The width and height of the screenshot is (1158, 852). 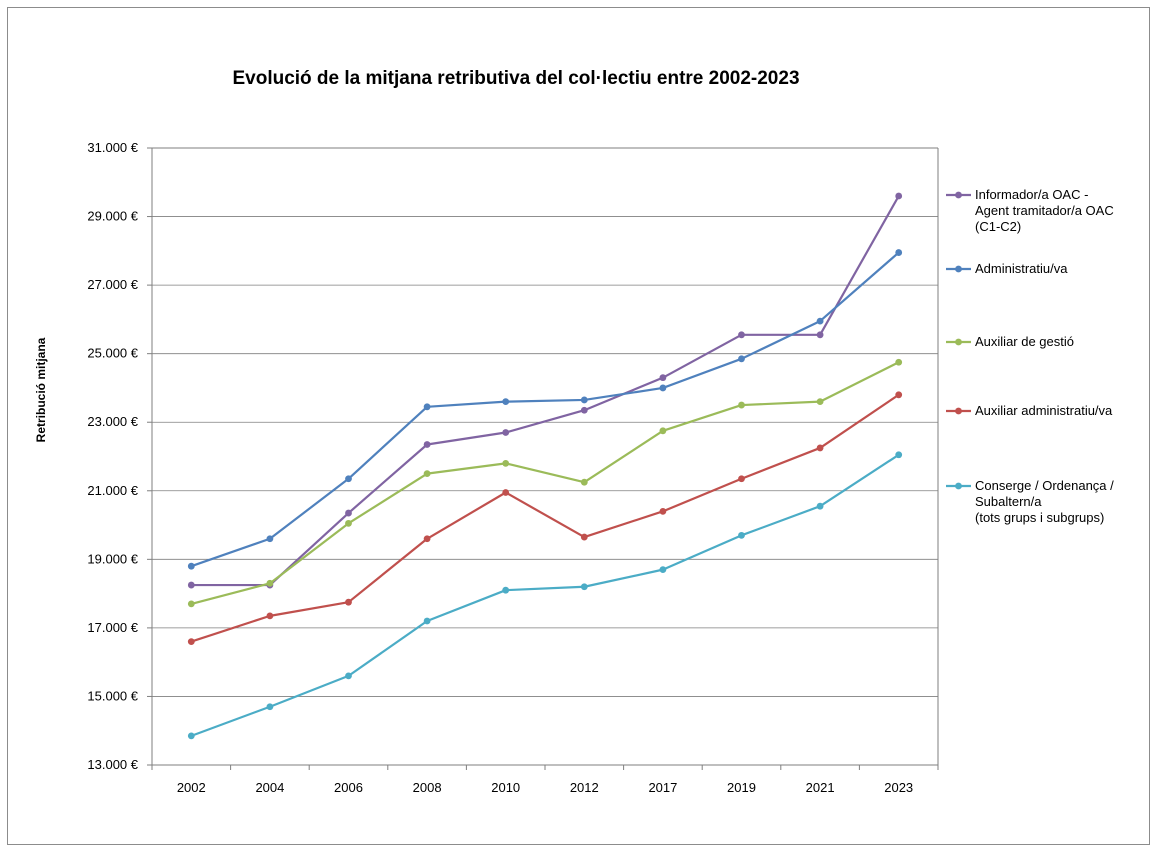 I want to click on y-tick-label: 23.000 €, so click(x=112, y=421).